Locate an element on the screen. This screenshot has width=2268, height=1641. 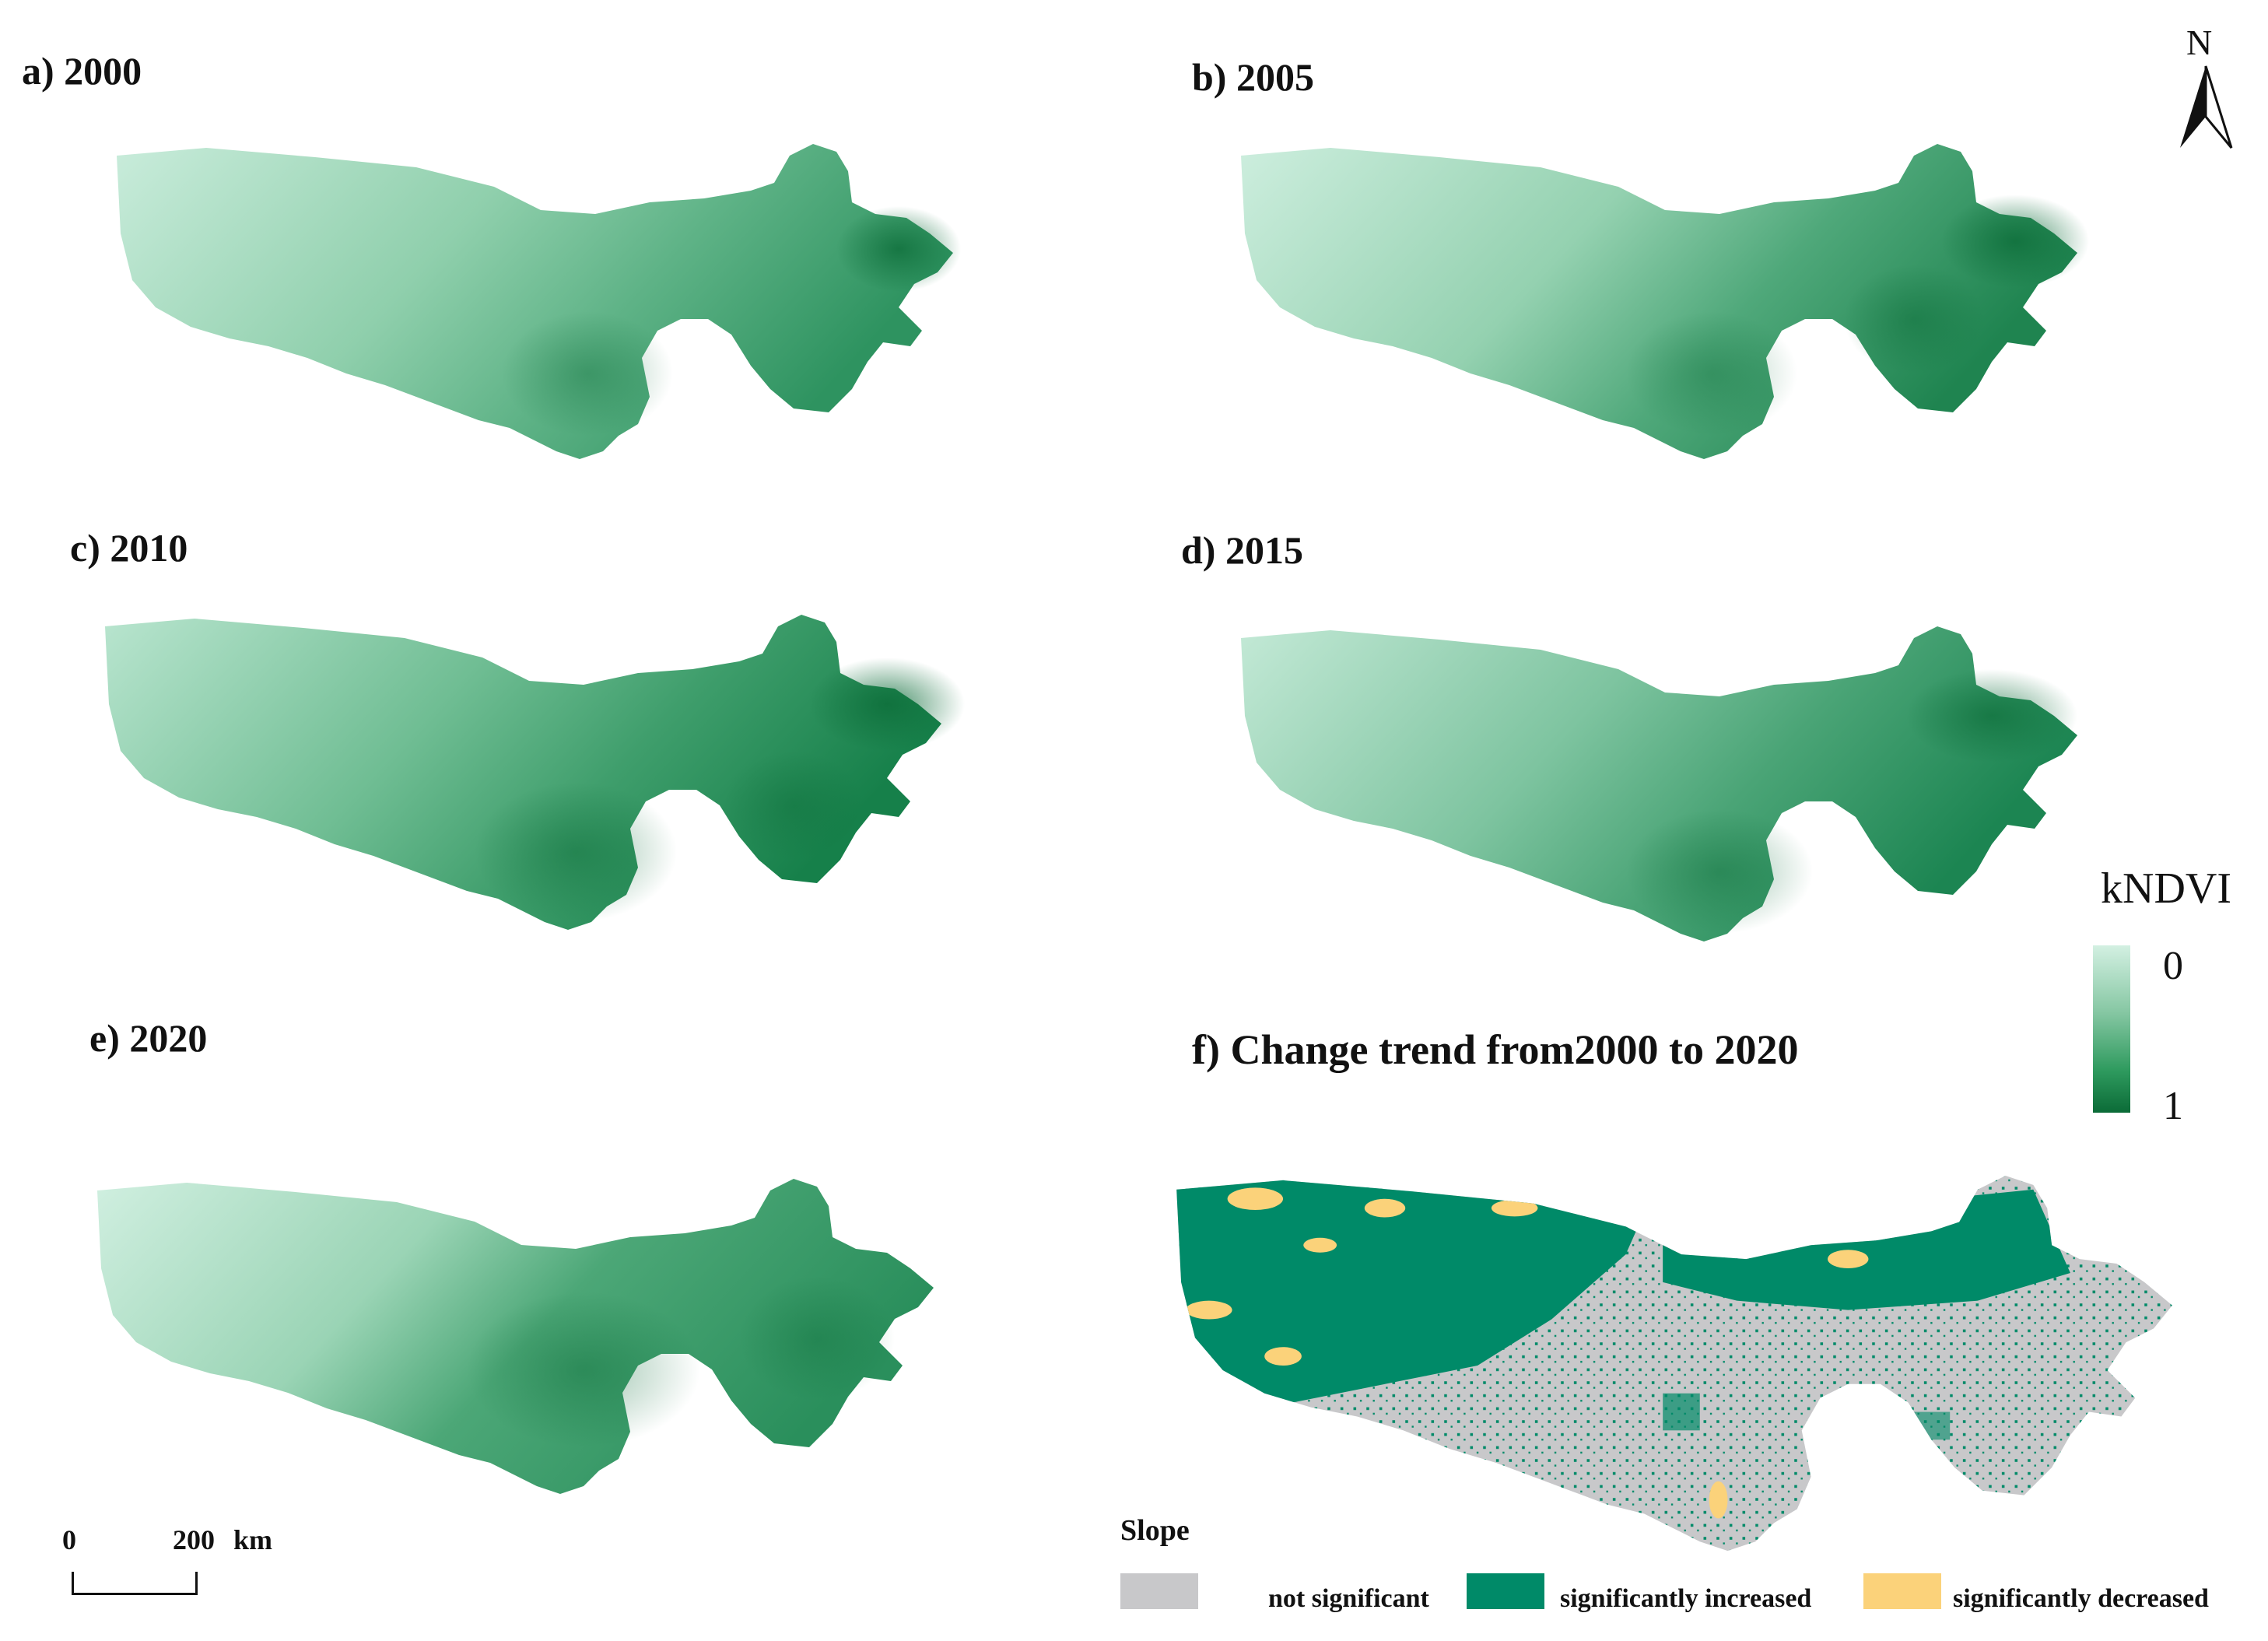
kndvi-map-2010 is located at coordinates (525, 774).